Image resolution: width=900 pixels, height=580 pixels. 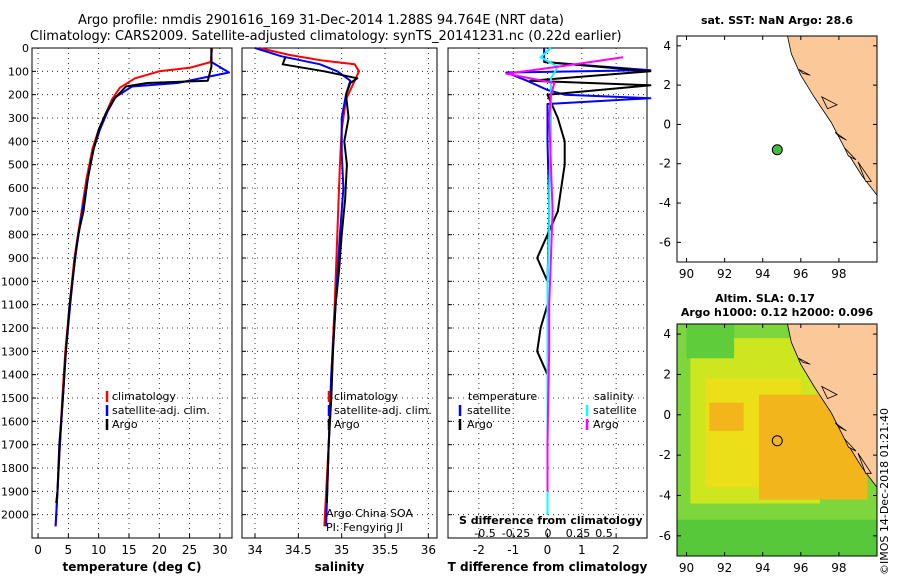 I want to click on map_sla-ytick-label: 0, so click(x=667, y=415).